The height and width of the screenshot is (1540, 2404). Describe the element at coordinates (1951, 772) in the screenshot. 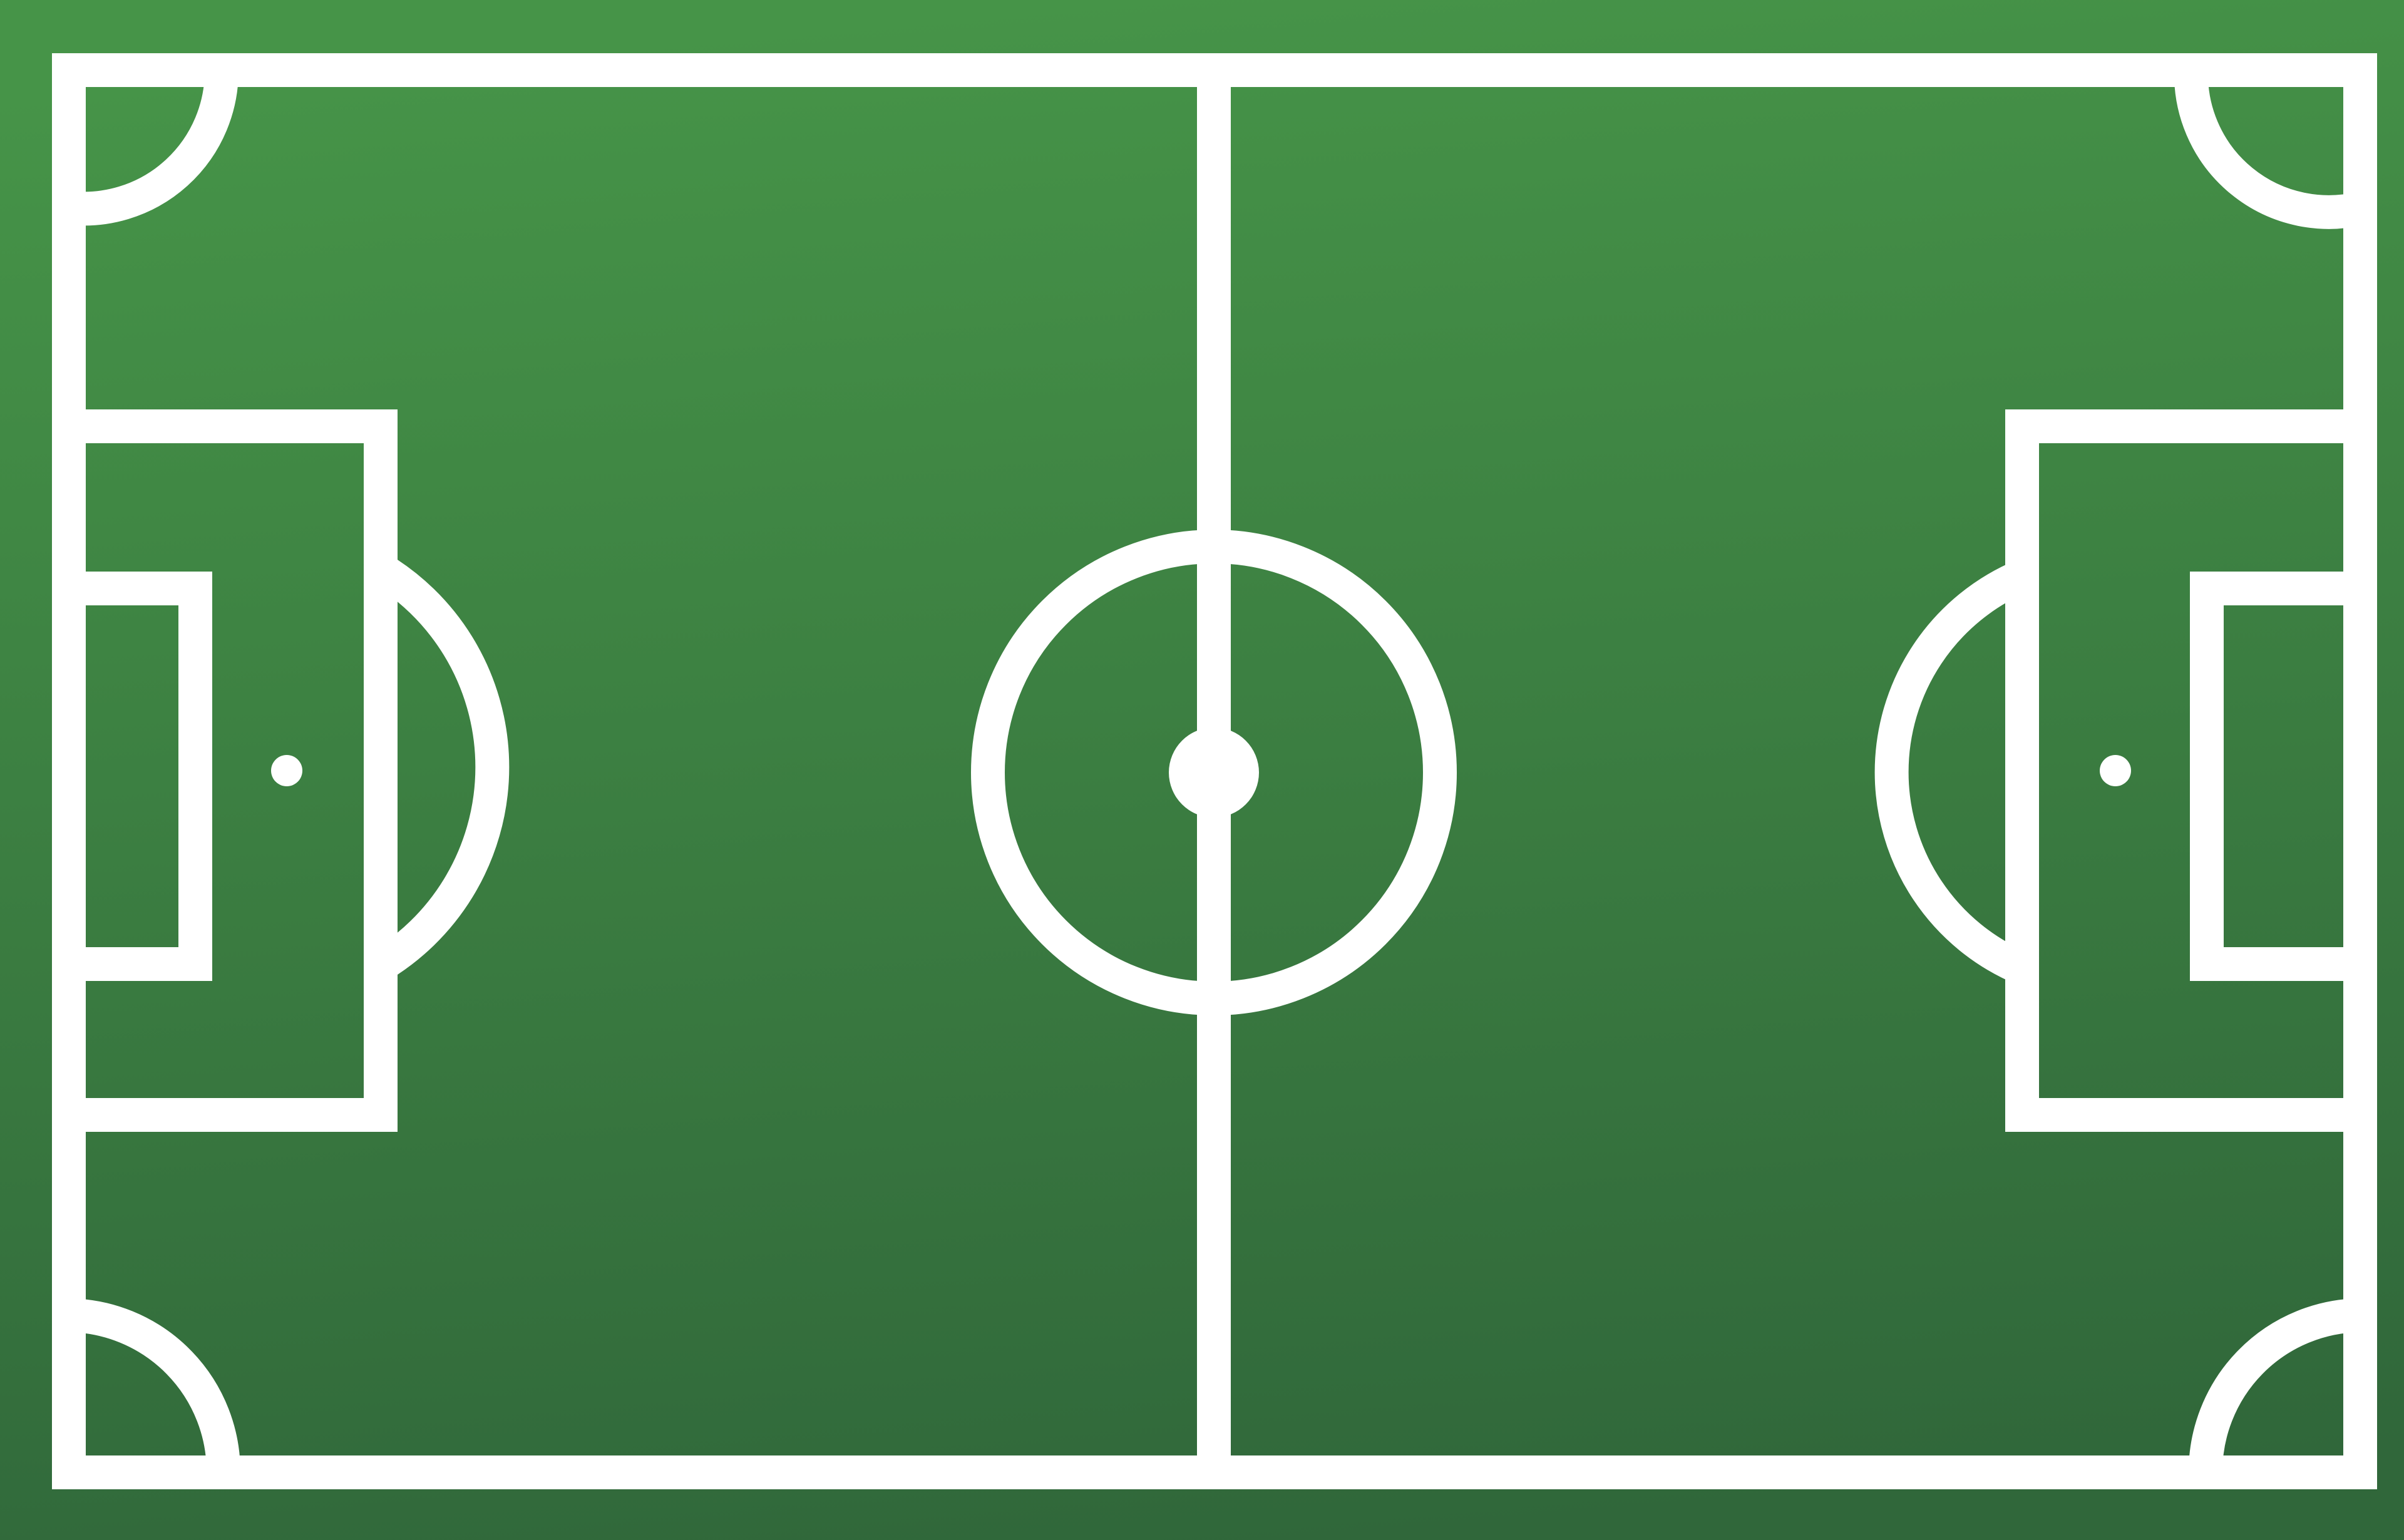

I see `right-penalty-arc` at that location.